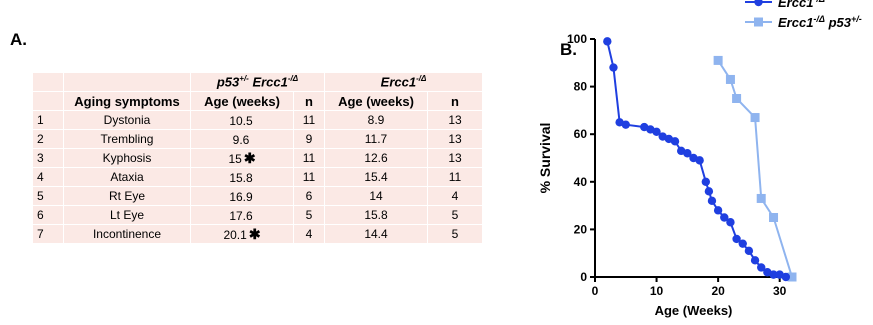 The image size is (873, 325). I want to click on column-header-age-weeks-2: Age (weeks), so click(376, 101).